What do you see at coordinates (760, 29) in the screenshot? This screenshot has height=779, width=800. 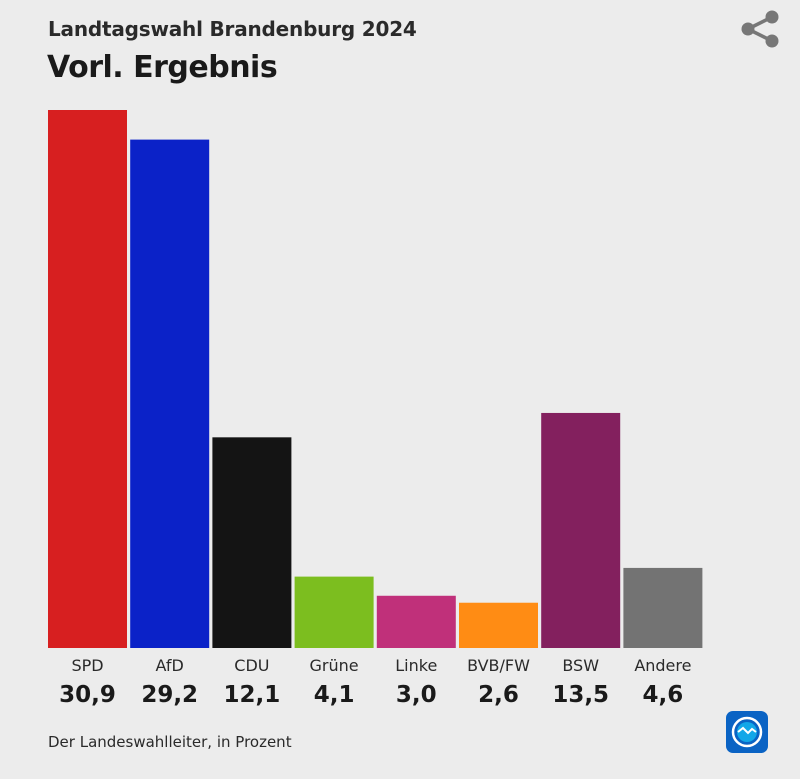 I see `share-icon` at bounding box center [760, 29].